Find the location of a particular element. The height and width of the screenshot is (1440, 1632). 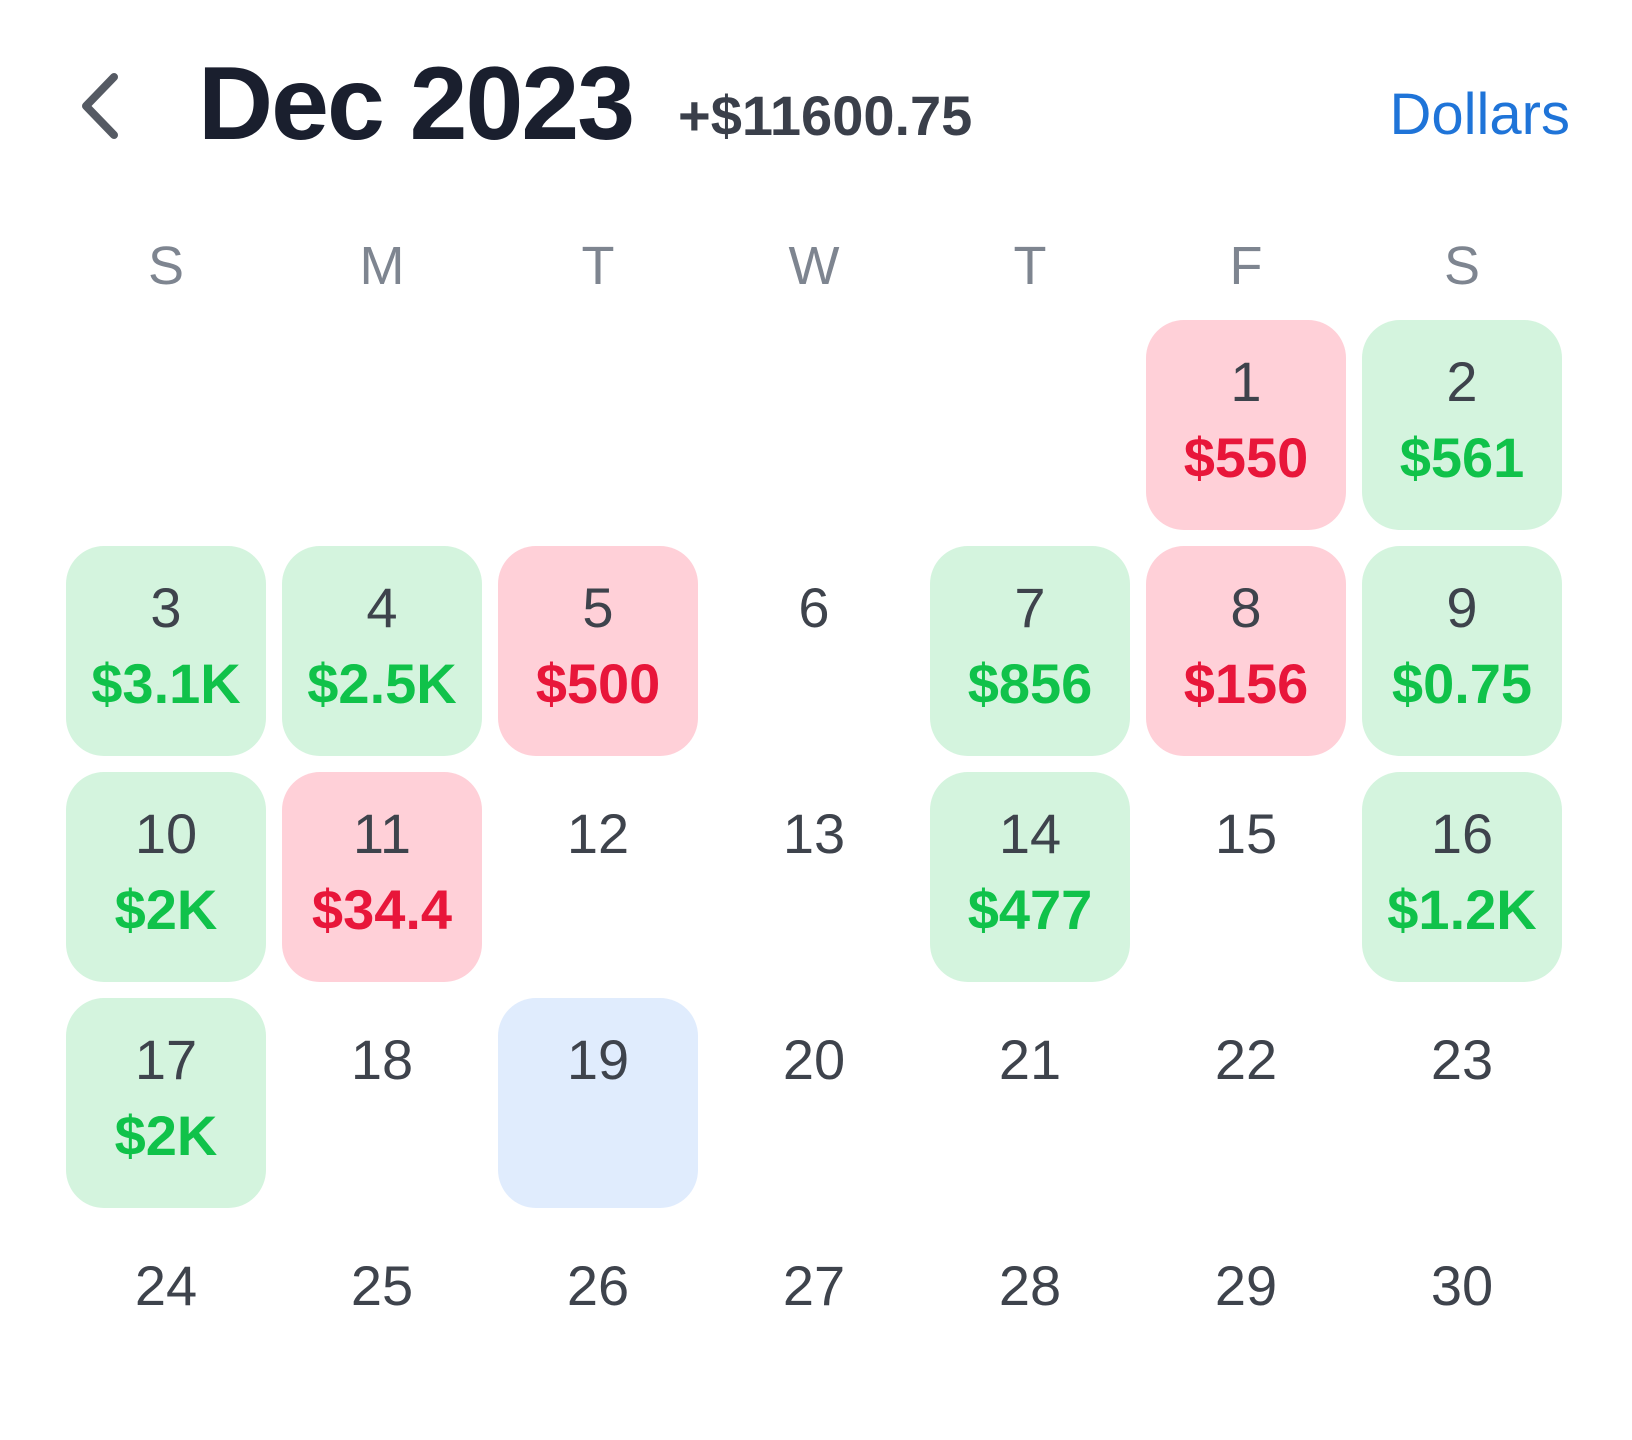

calendar-day-21: 21 is located at coordinates (1030, 1103).